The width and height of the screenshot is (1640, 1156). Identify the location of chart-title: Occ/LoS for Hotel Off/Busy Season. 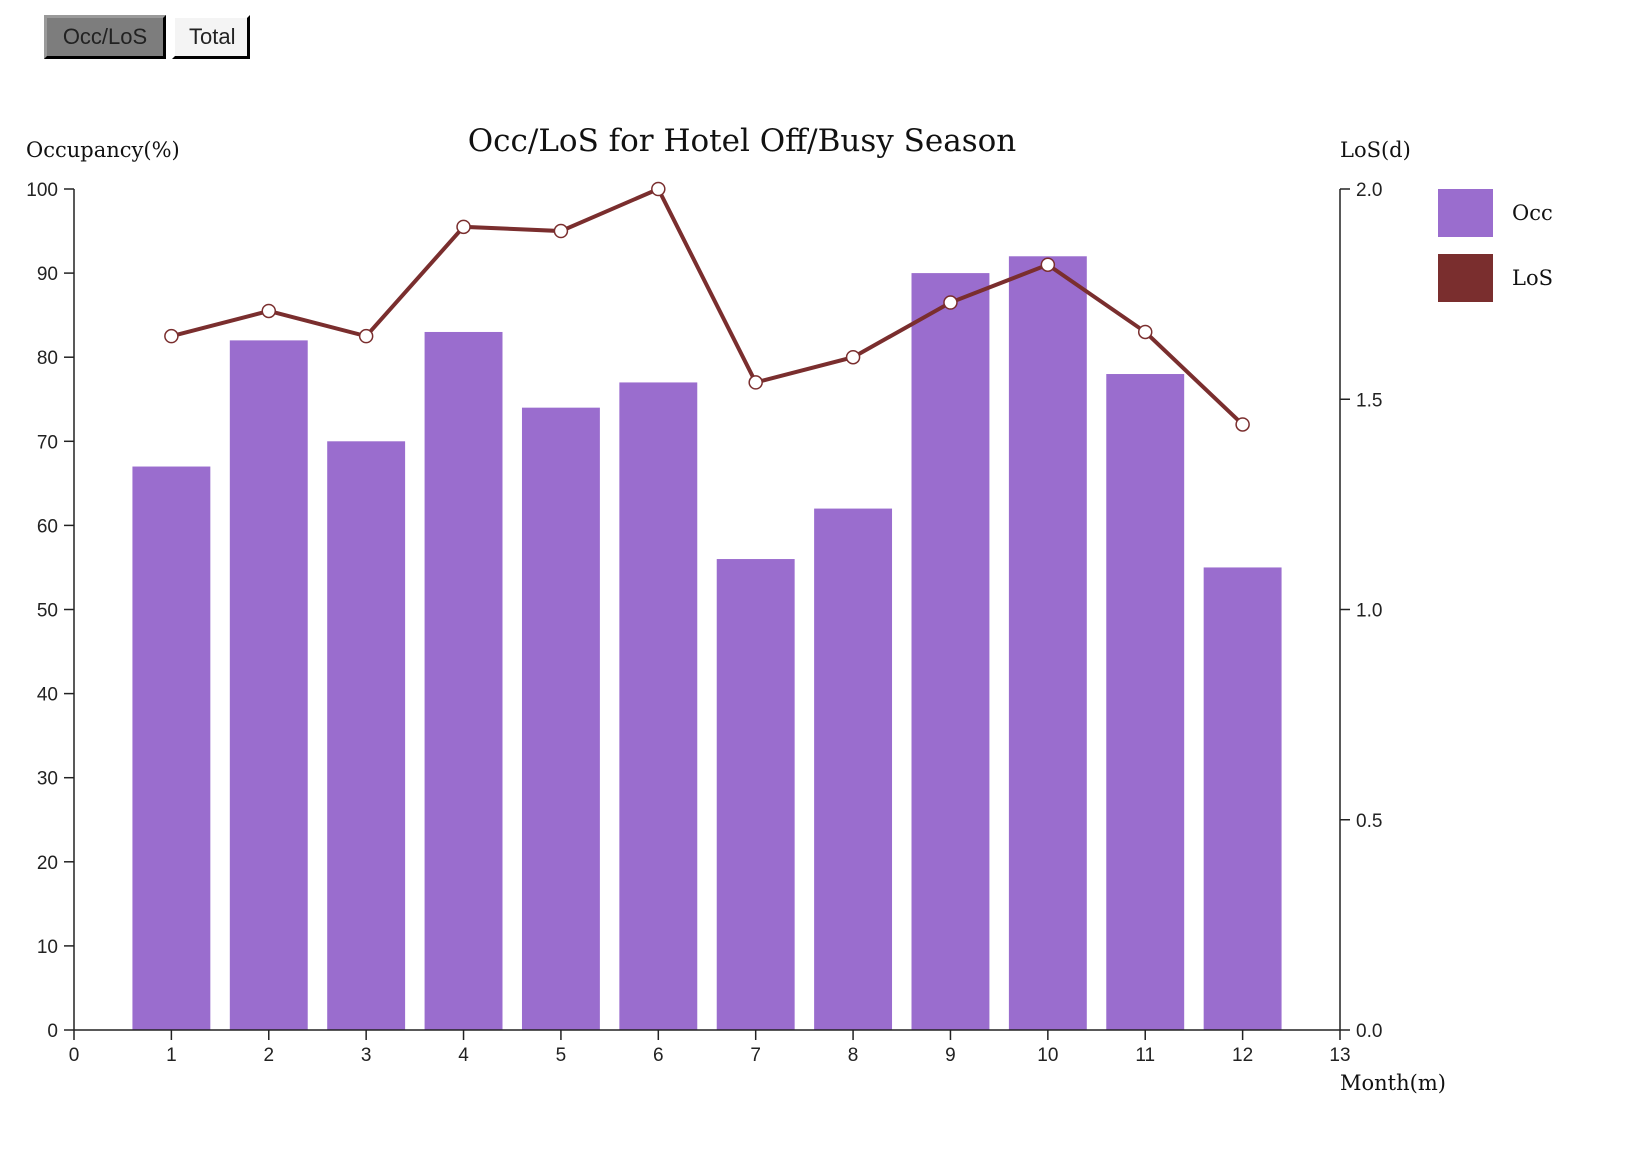
(742, 141).